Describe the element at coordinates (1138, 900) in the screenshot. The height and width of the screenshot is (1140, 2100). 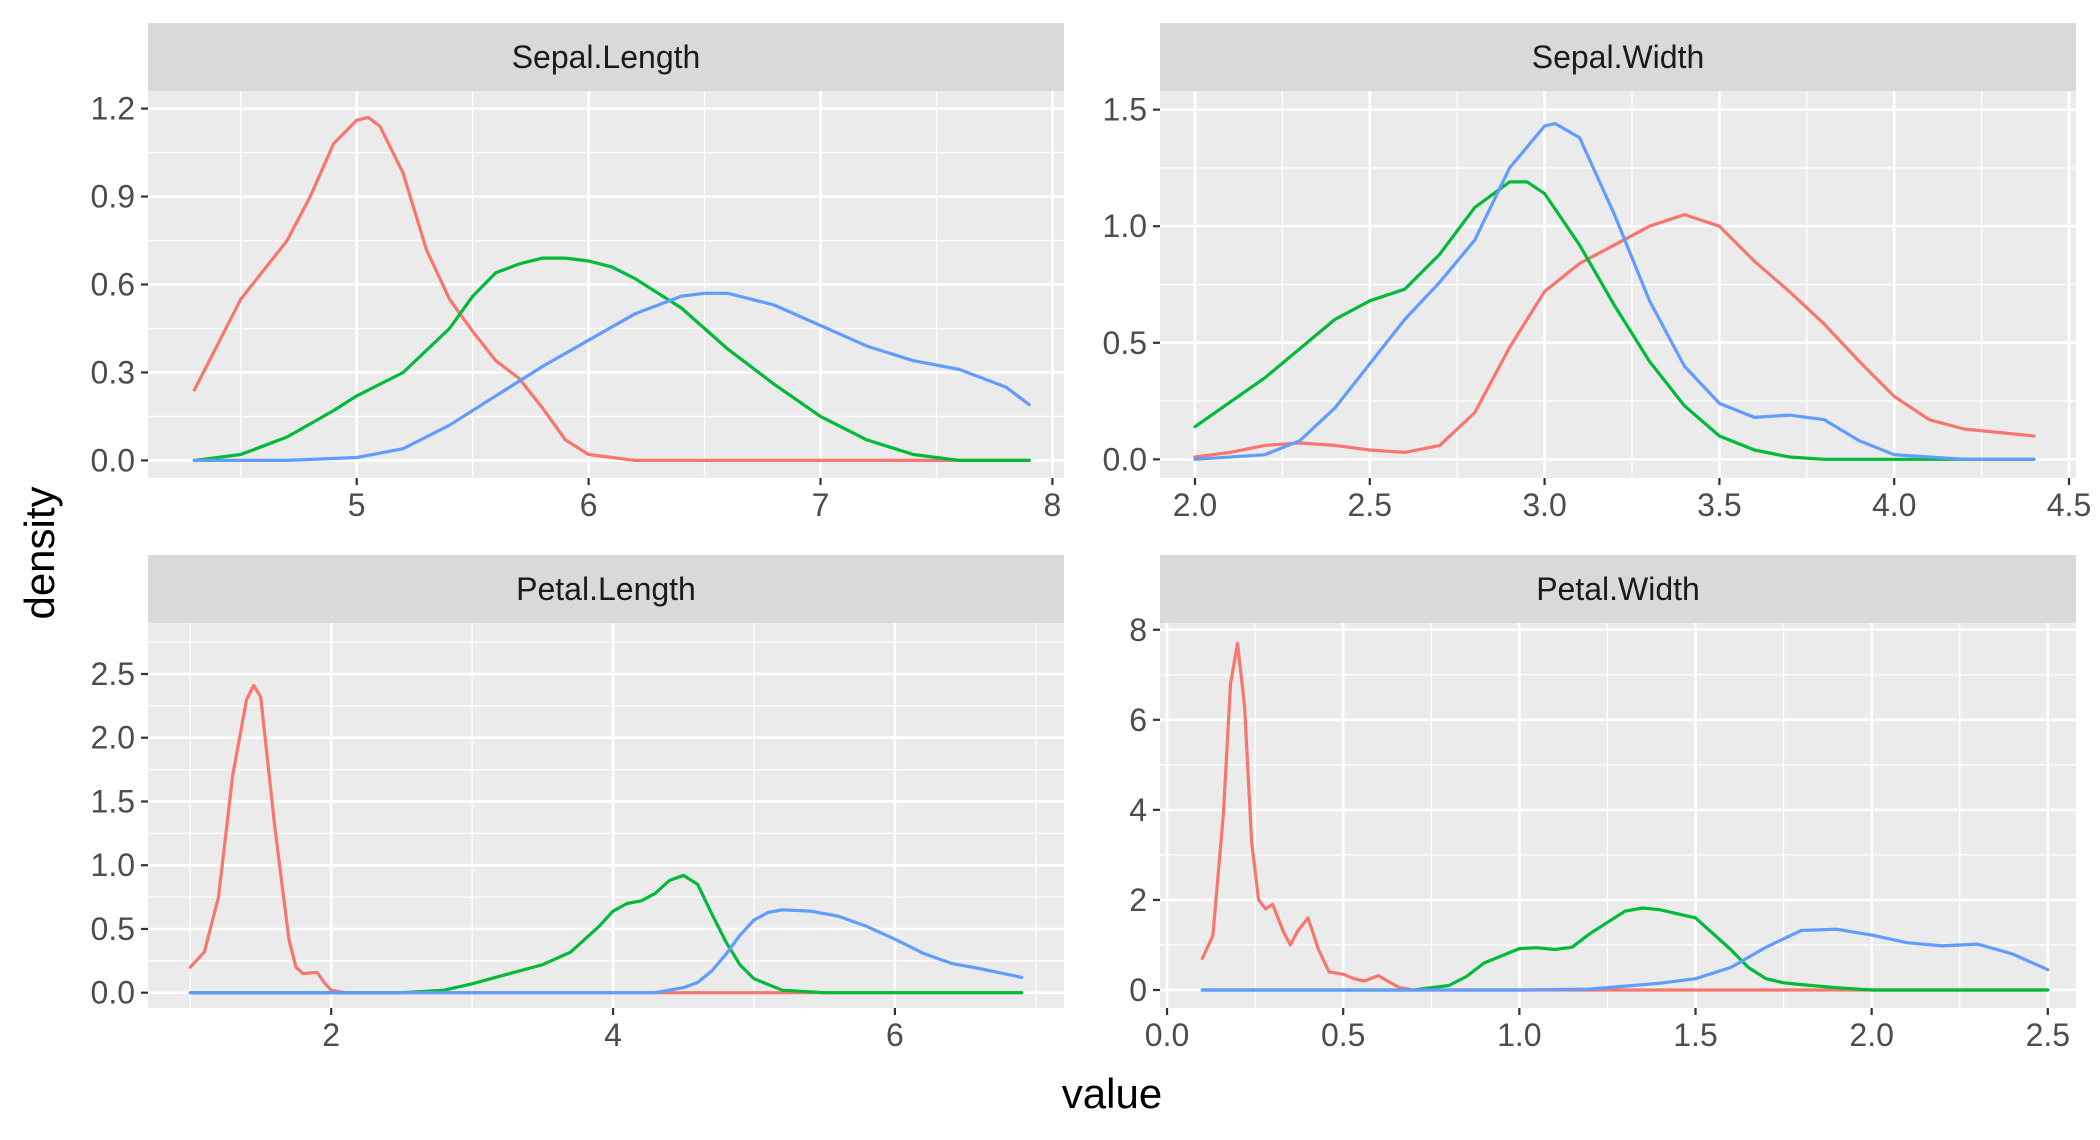
I see `y-tick-label: 2` at that location.